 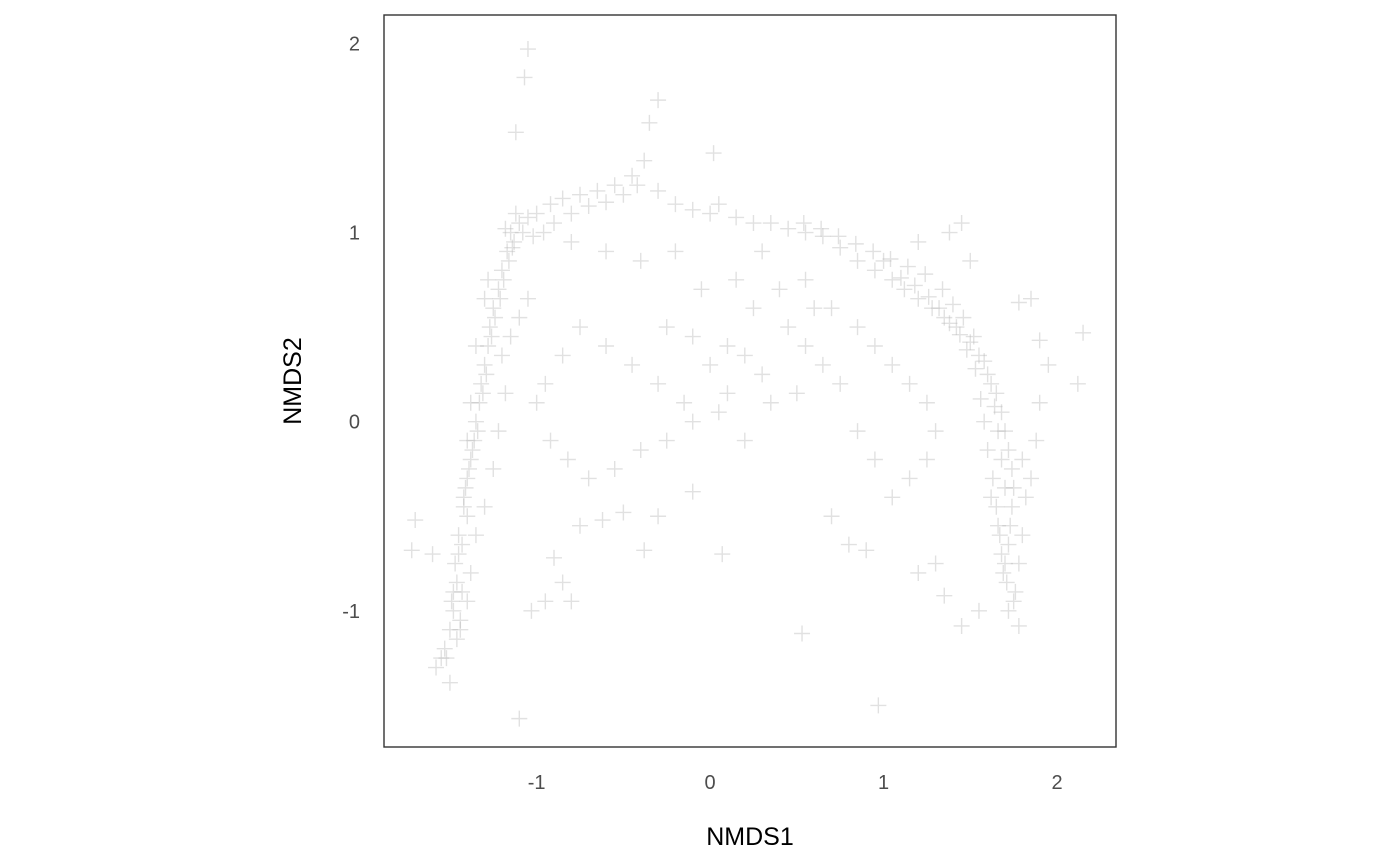 What do you see at coordinates (1056, 783) in the screenshot?
I see `x-tick-label: 2` at bounding box center [1056, 783].